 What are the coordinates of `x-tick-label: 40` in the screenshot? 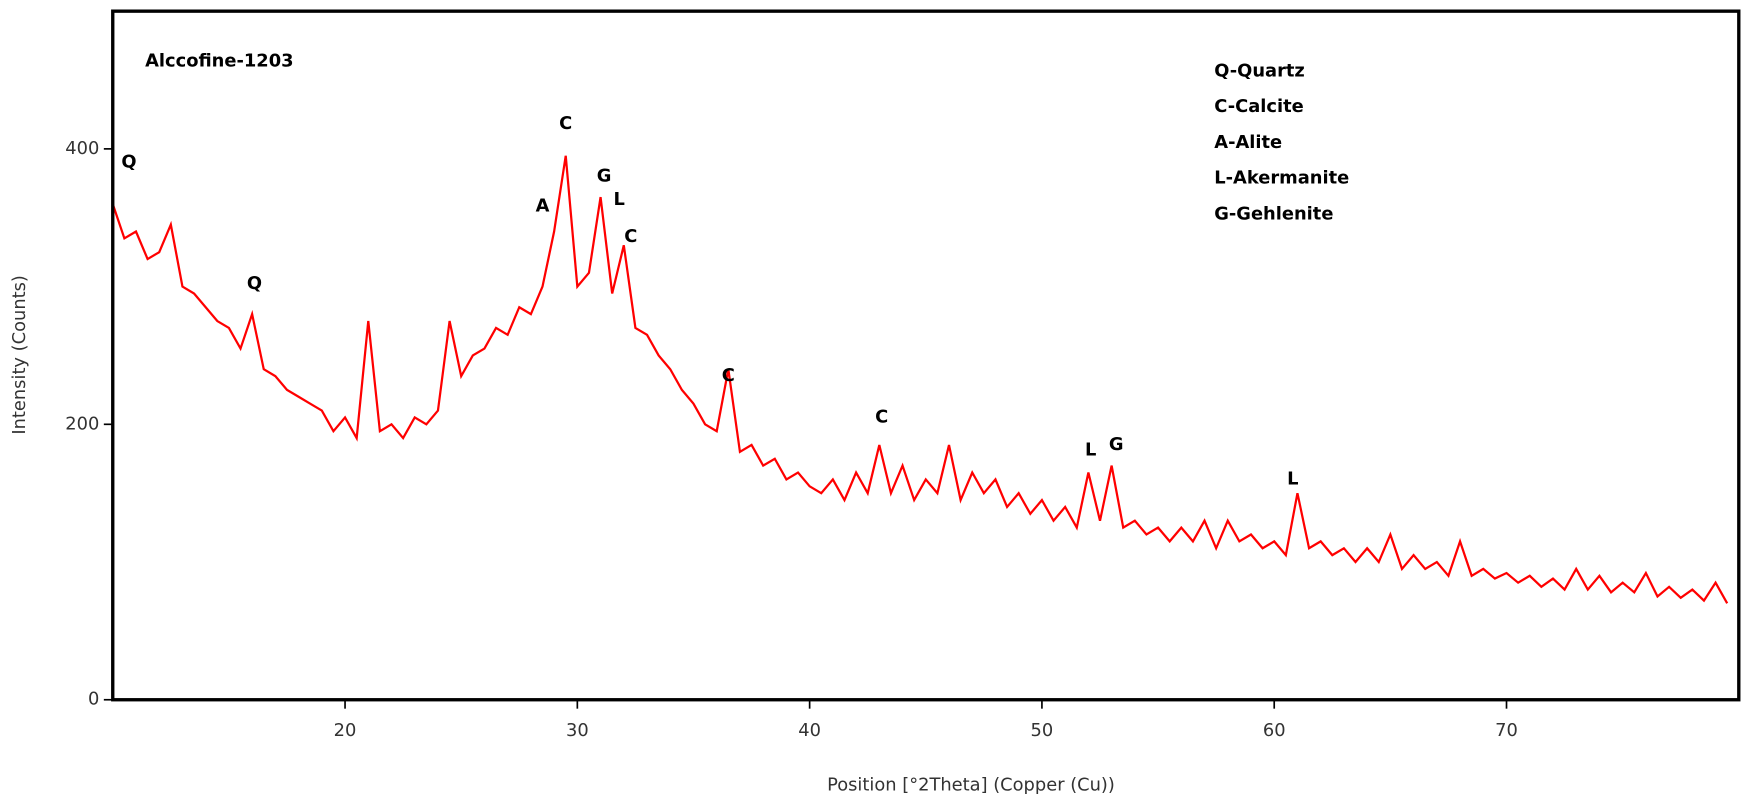 It's located at (809, 730).